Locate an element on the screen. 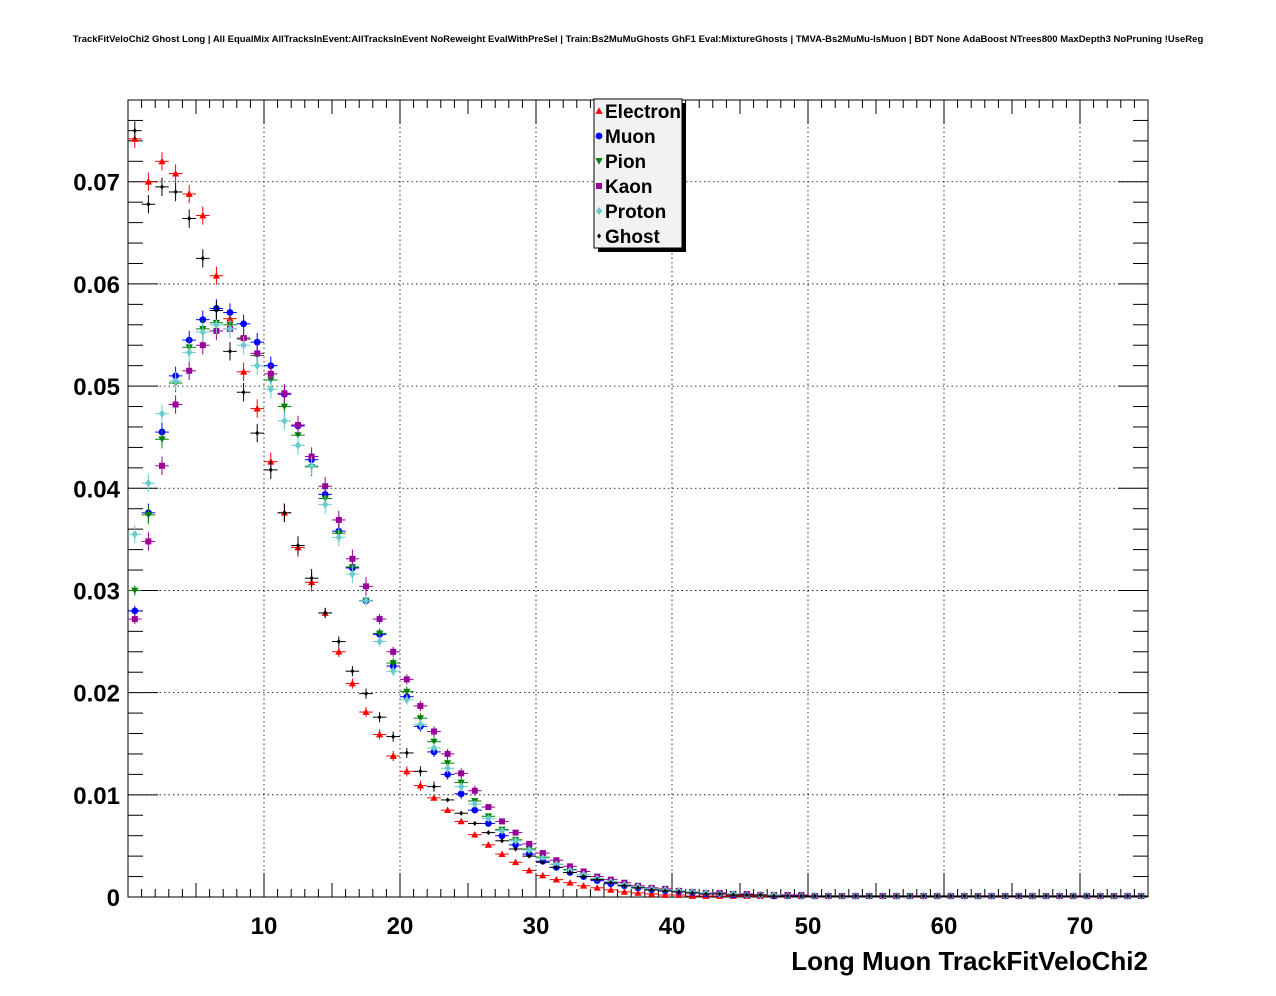 The image size is (1276, 996). legend-label: Ghost is located at coordinates (633, 237).